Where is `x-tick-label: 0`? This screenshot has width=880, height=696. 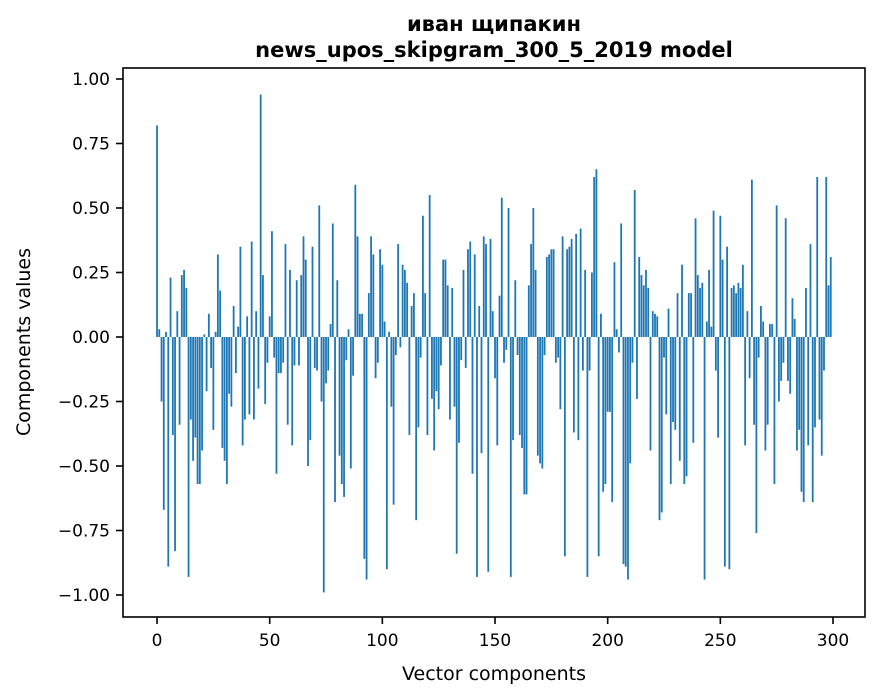 x-tick-label: 0 is located at coordinates (157, 641).